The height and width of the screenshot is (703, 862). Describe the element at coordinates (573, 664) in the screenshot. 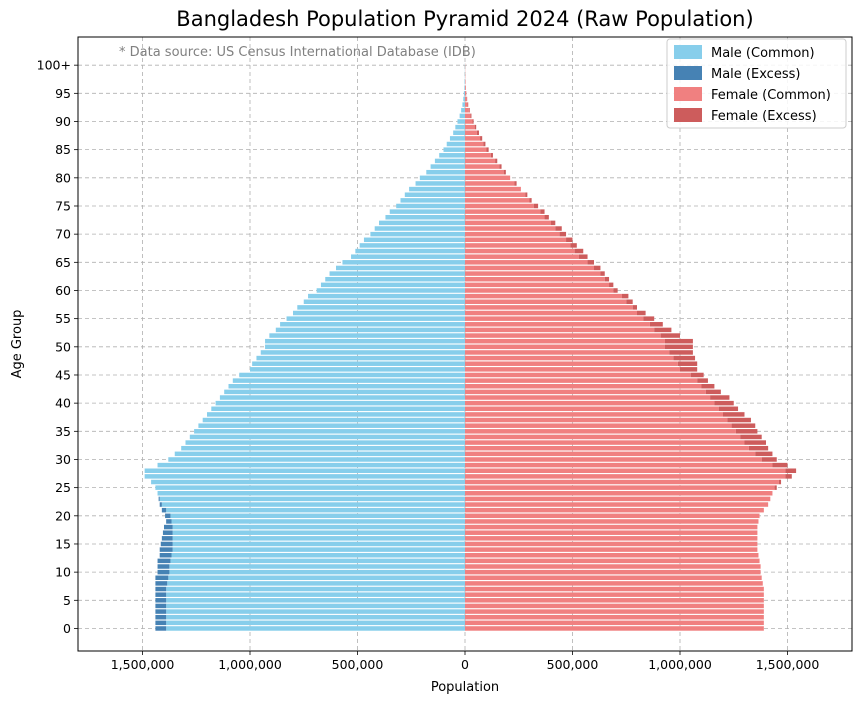

I see `x-tick-label: 500,000` at that location.